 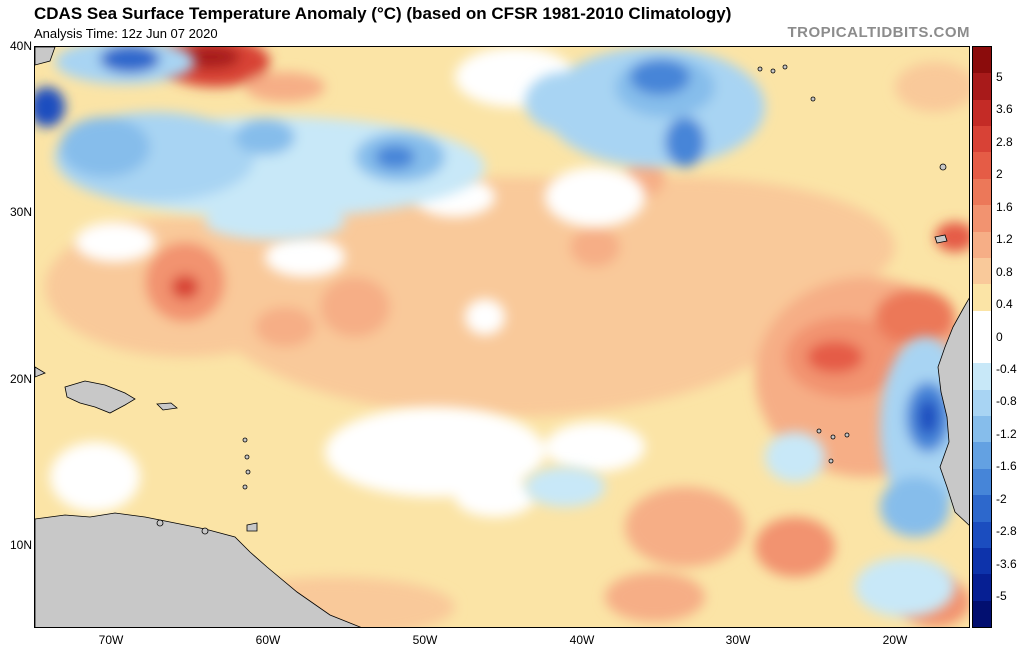 I want to click on analysis-time: Analysis Time: 12z Jun 07 2020, so click(x=126, y=33).